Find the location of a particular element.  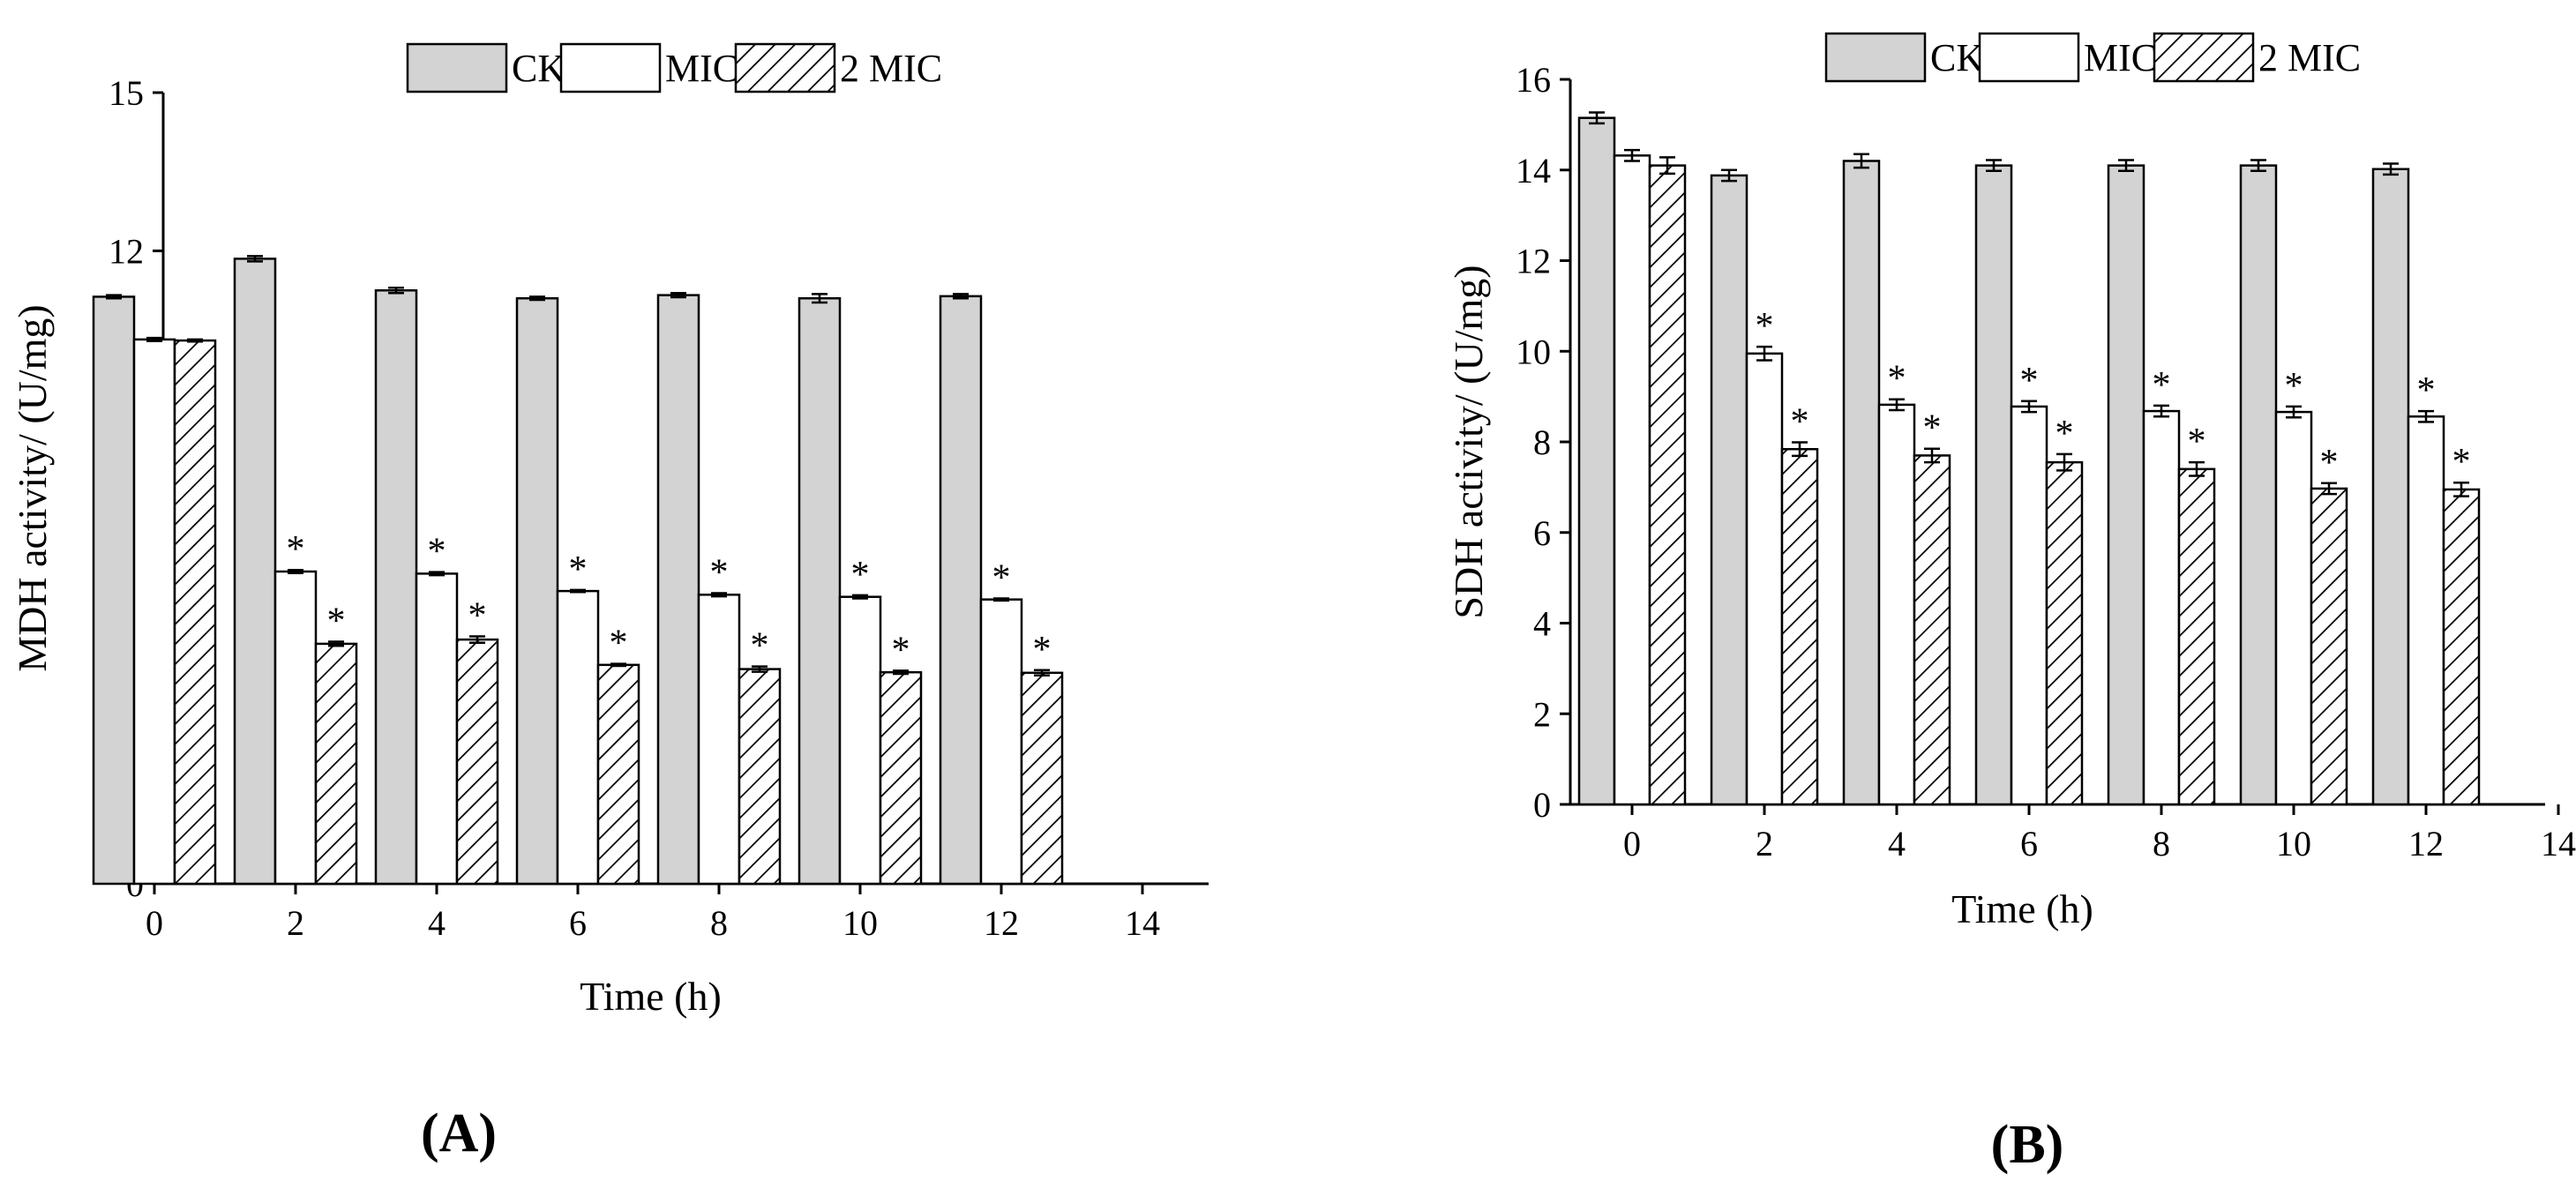

y-tick-label: 15 is located at coordinates (127, 93).